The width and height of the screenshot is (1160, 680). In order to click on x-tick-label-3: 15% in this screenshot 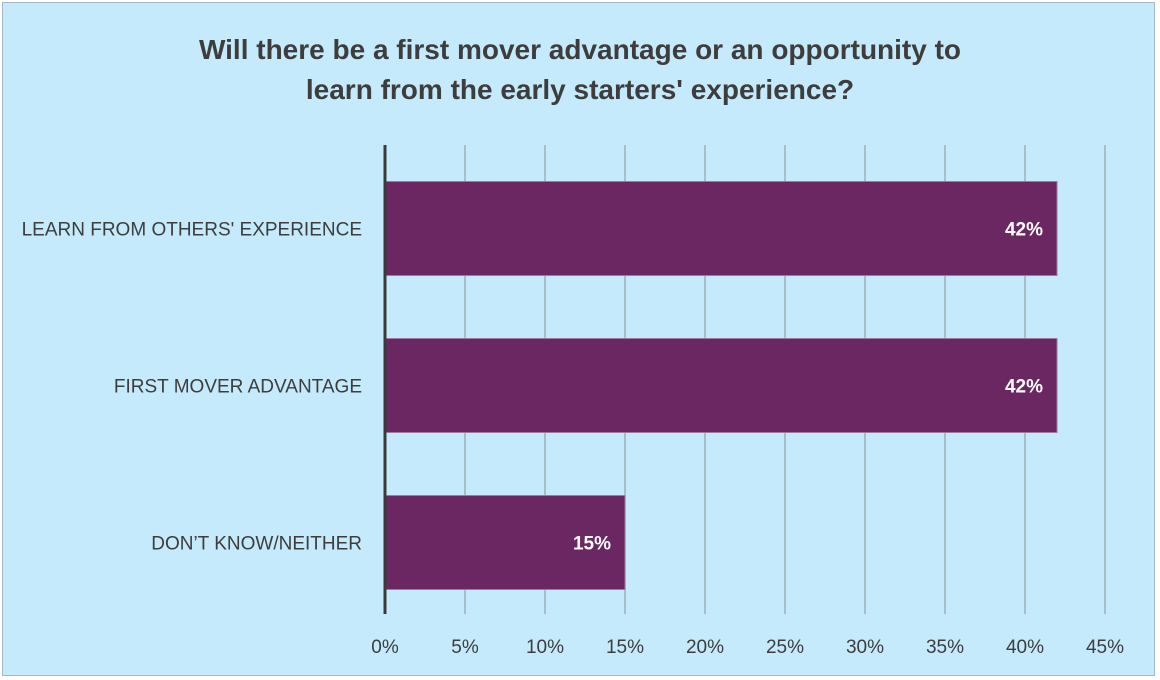, I will do `click(625, 647)`.